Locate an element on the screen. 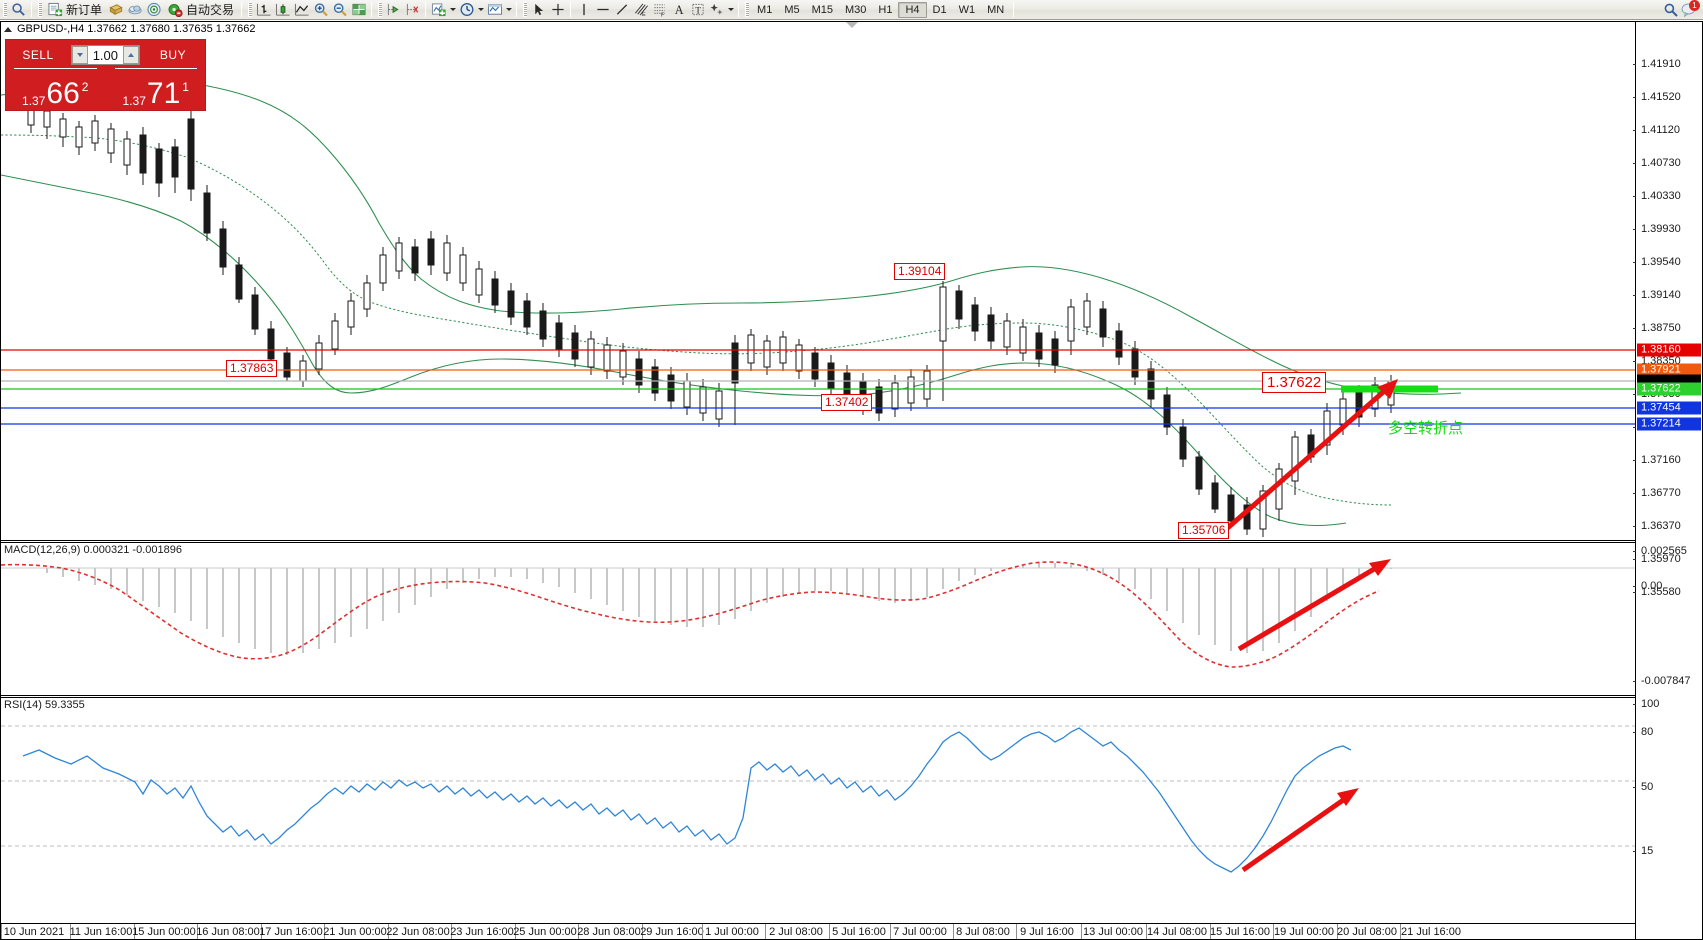  timeframe-m5: M5 is located at coordinates (792, 9).